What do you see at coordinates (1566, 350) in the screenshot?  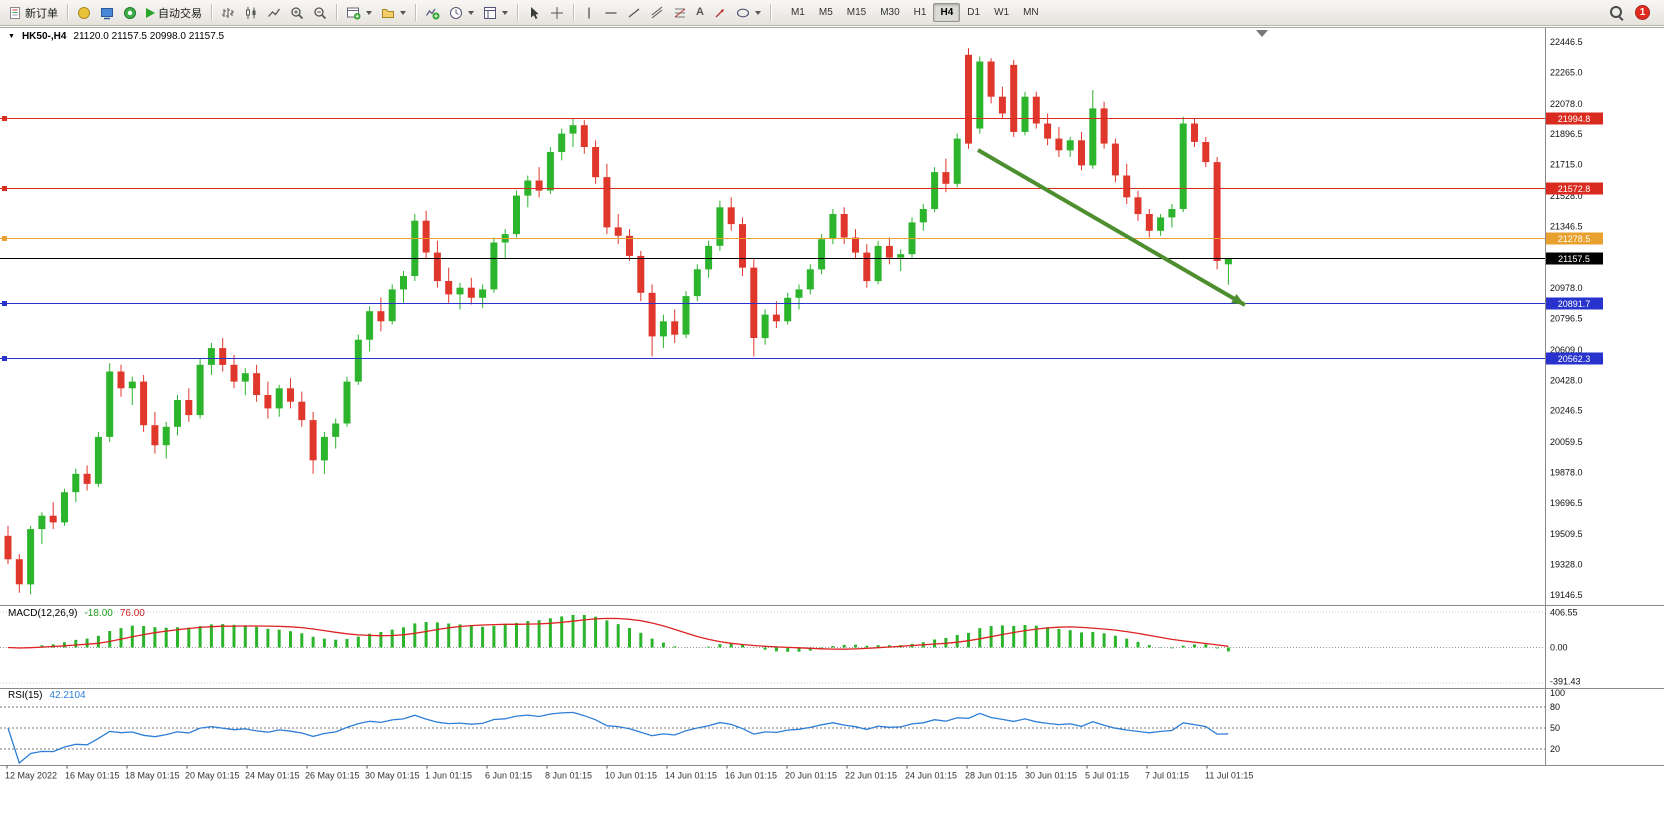 I see `svg-text: 20609.0` at bounding box center [1566, 350].